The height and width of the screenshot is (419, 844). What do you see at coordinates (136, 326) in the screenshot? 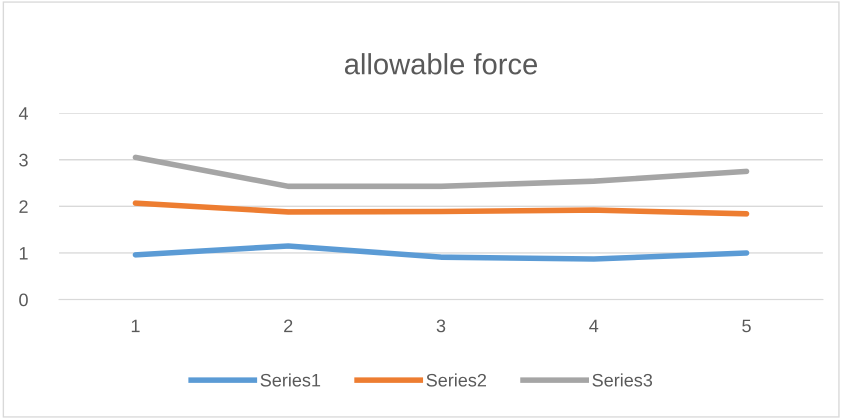
I see `x-tick-label: 1` at bounding box center [136, 326].